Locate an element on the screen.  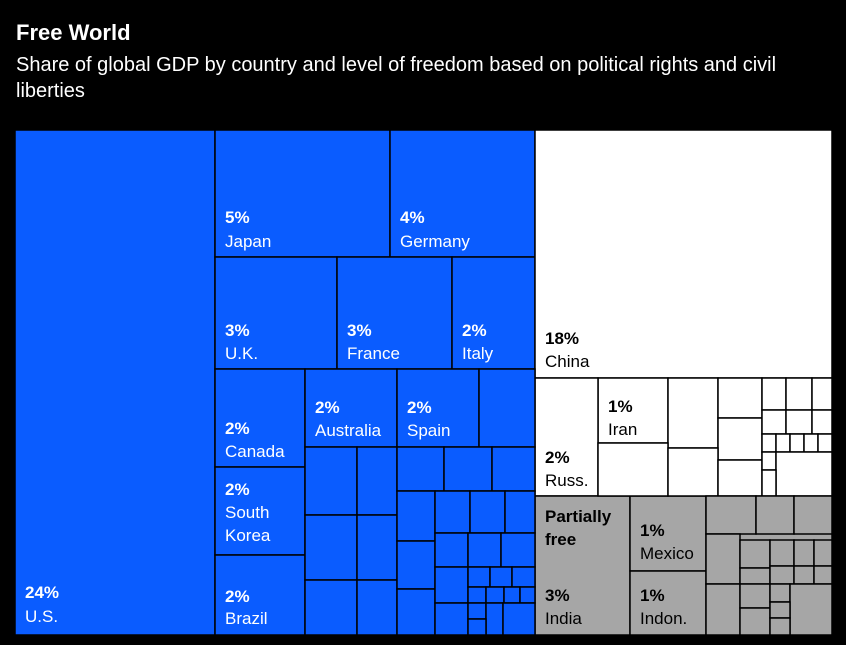
value-label-brazil: 2% is located at coordinates (237, 596).